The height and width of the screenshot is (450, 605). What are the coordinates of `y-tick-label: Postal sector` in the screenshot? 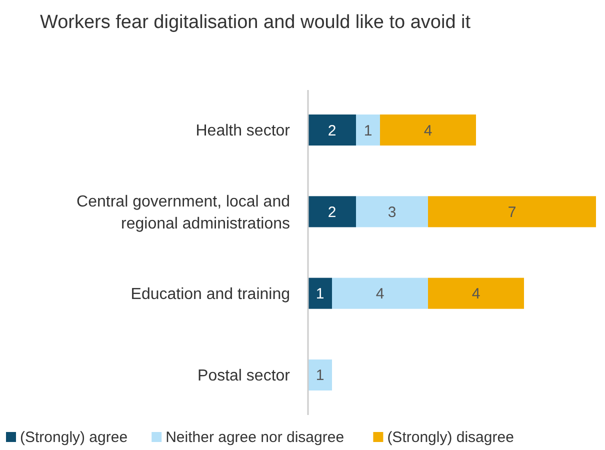 It's located at (244, 376).